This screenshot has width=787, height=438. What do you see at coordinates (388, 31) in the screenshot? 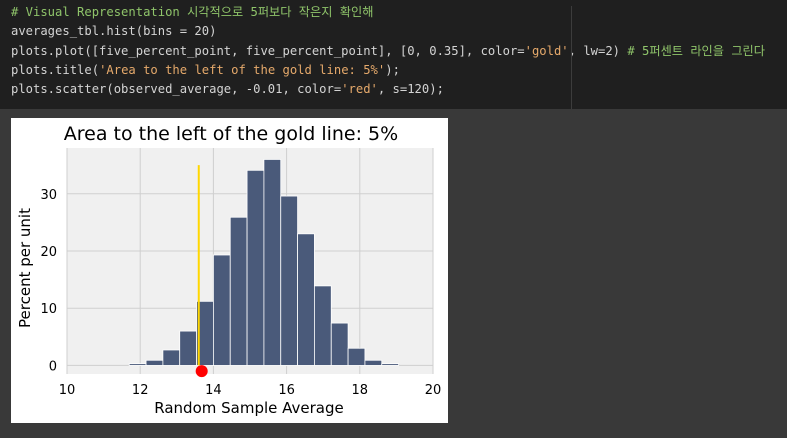
I see `code-line: averages_tbl.hist(bins = 20)` at bounding box center [388, 31].